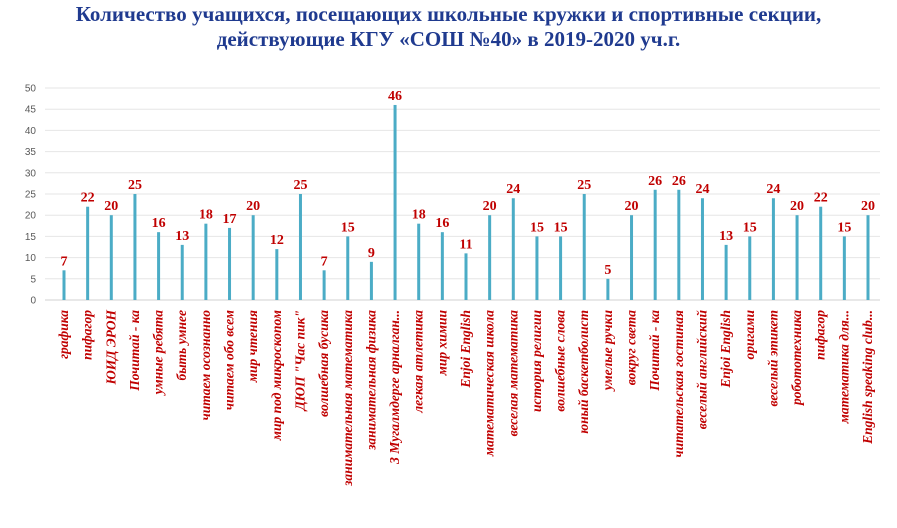 The image size is (897, 528). Describe the element at coordinates (370, 380) in the screenshot. I see `category-label: занимательная физика` at that location.